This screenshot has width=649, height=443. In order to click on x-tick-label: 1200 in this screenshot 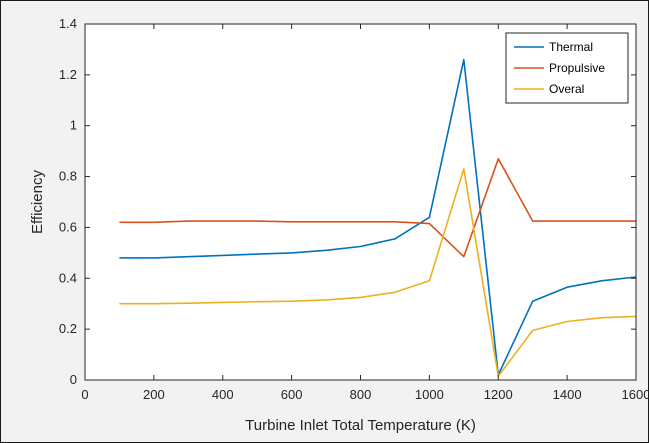, I will do `click(498, 394)`.